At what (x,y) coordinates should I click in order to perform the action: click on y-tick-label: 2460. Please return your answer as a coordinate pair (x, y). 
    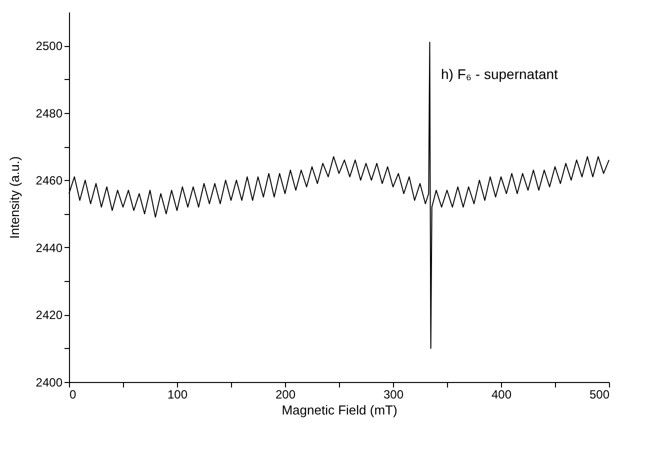
    Looking at the image, I should click on (49, 181).